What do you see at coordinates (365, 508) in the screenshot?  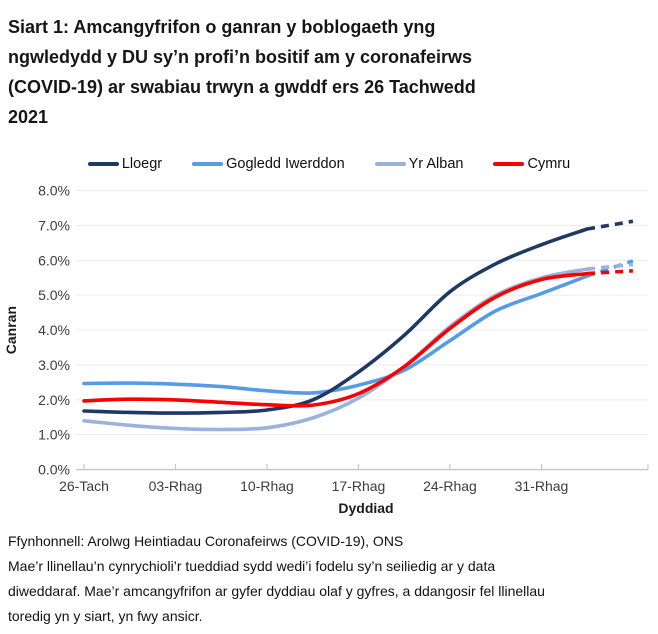 I see `x-axis-title: Dyddiad` at bounding box center [365, 508].